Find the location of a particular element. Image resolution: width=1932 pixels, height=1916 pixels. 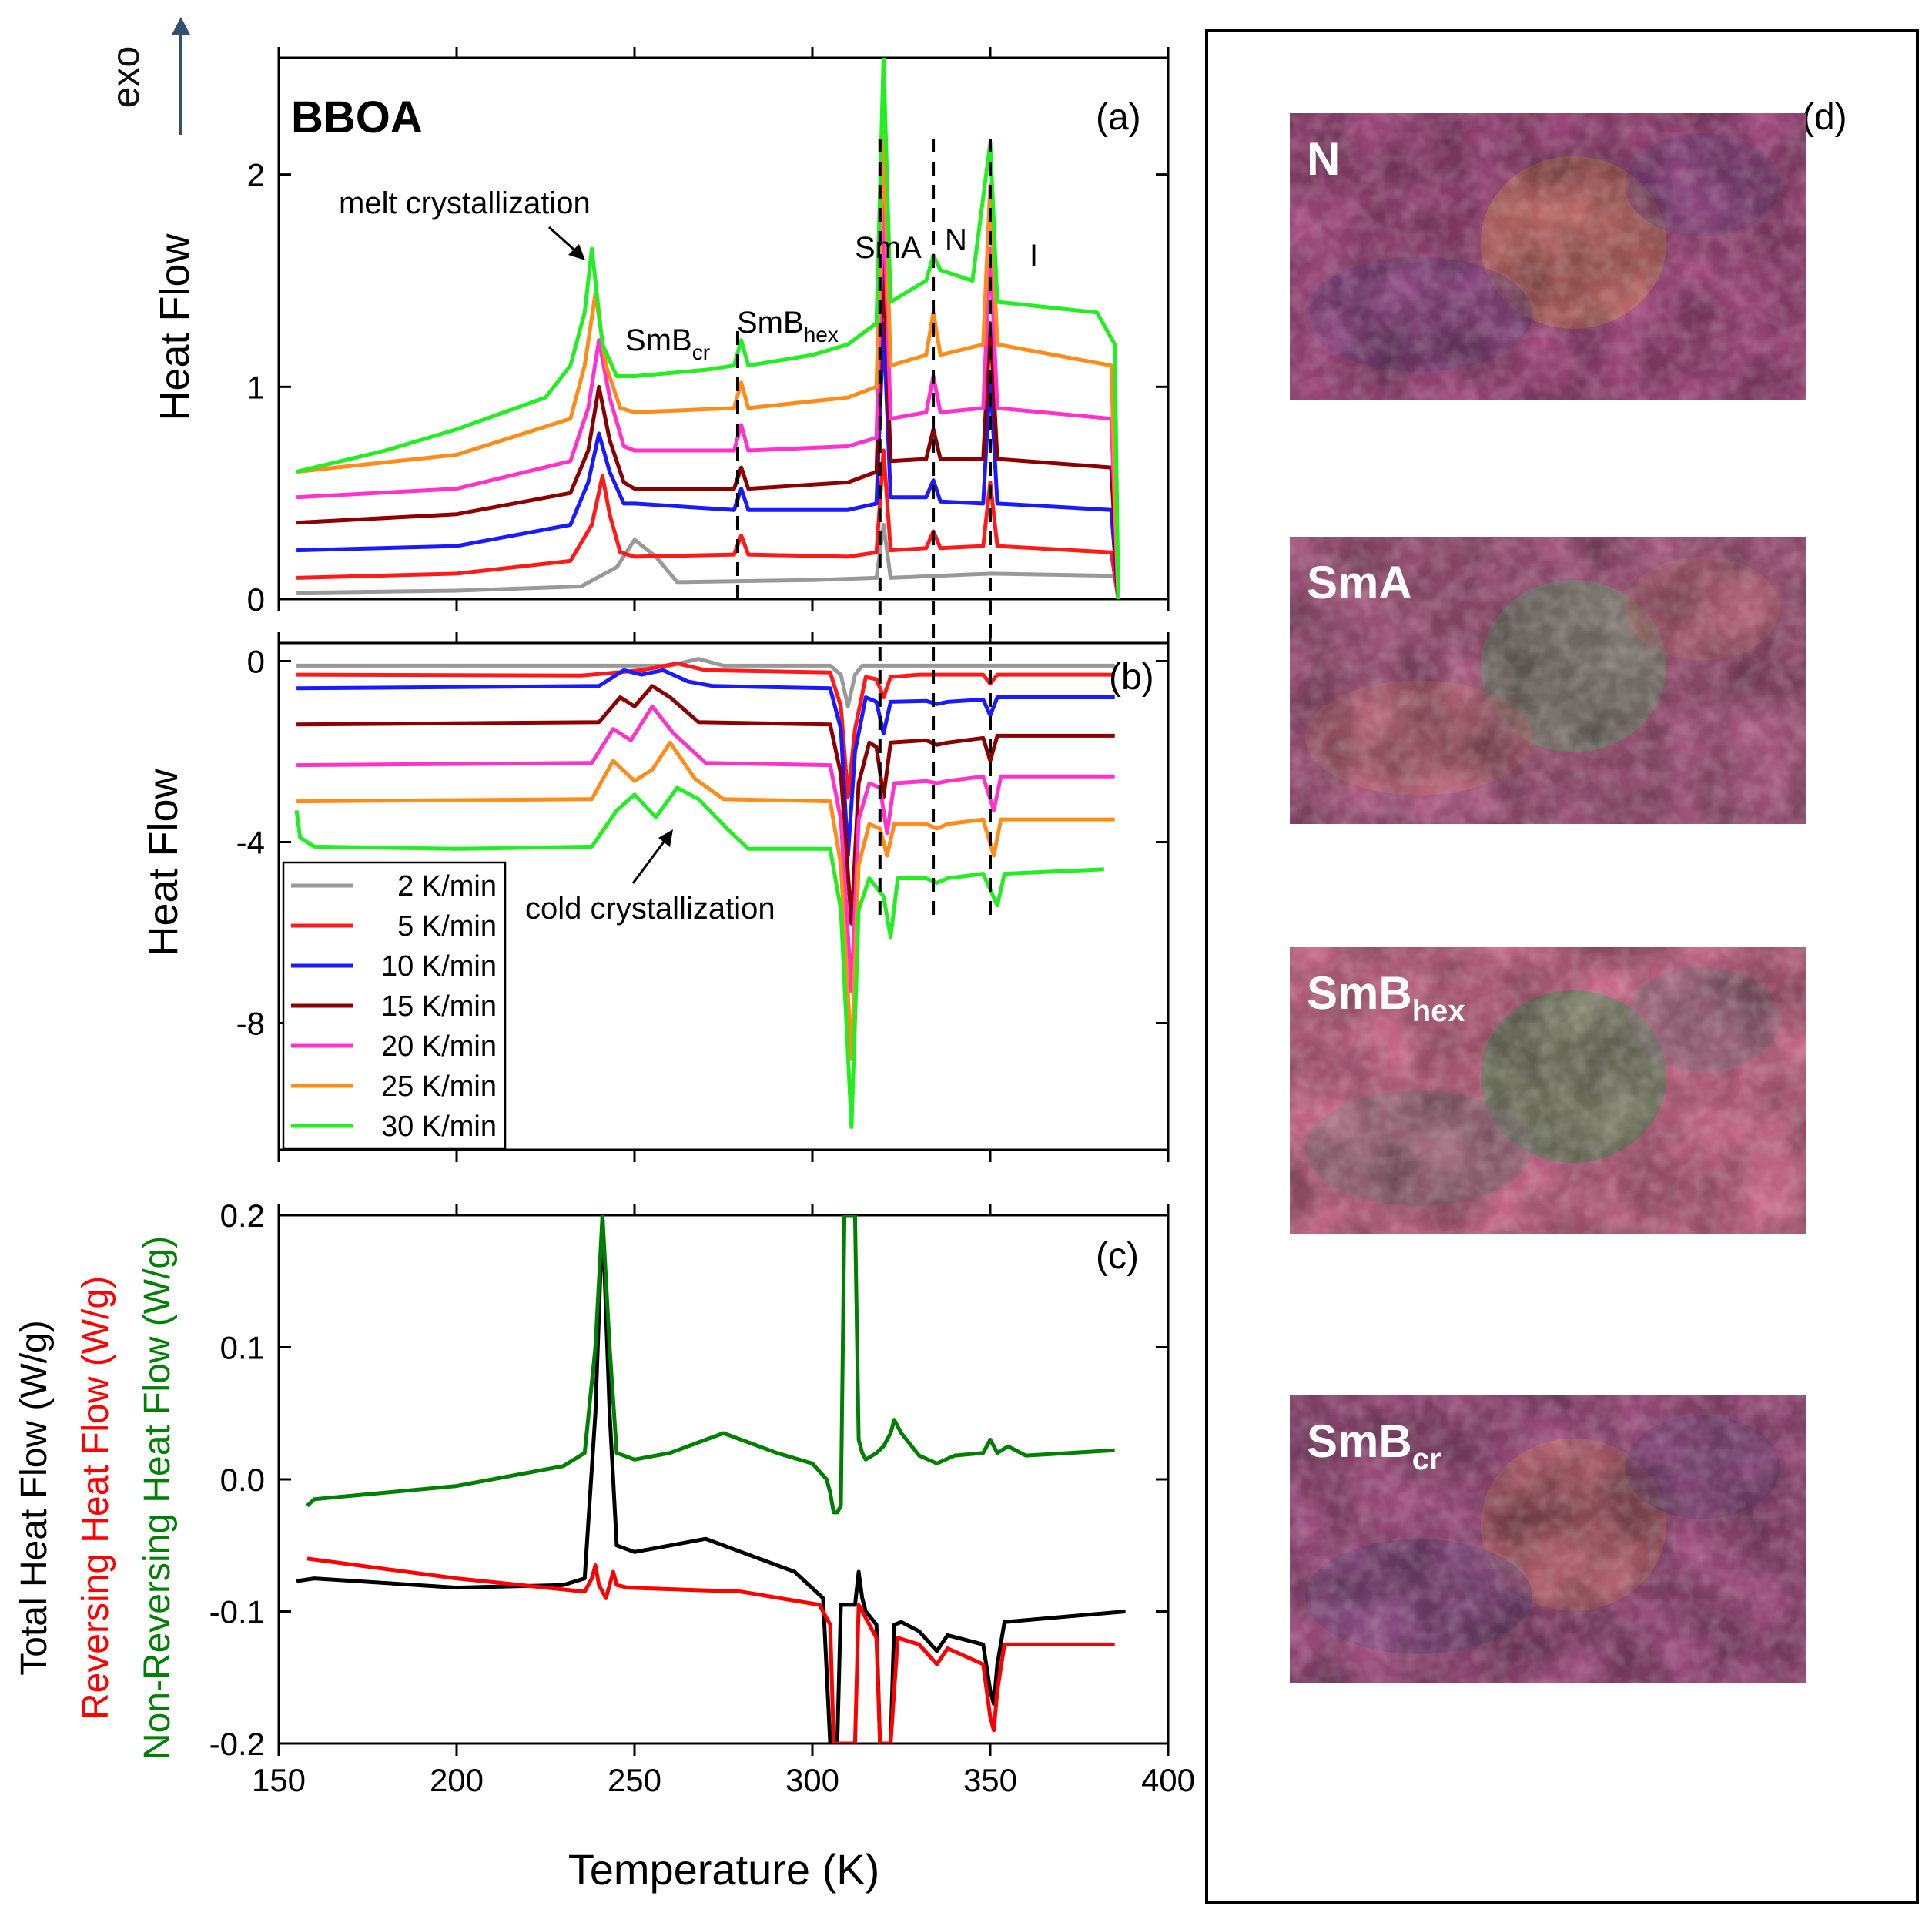

panel-b-frame is located at coordinates (723, 896).